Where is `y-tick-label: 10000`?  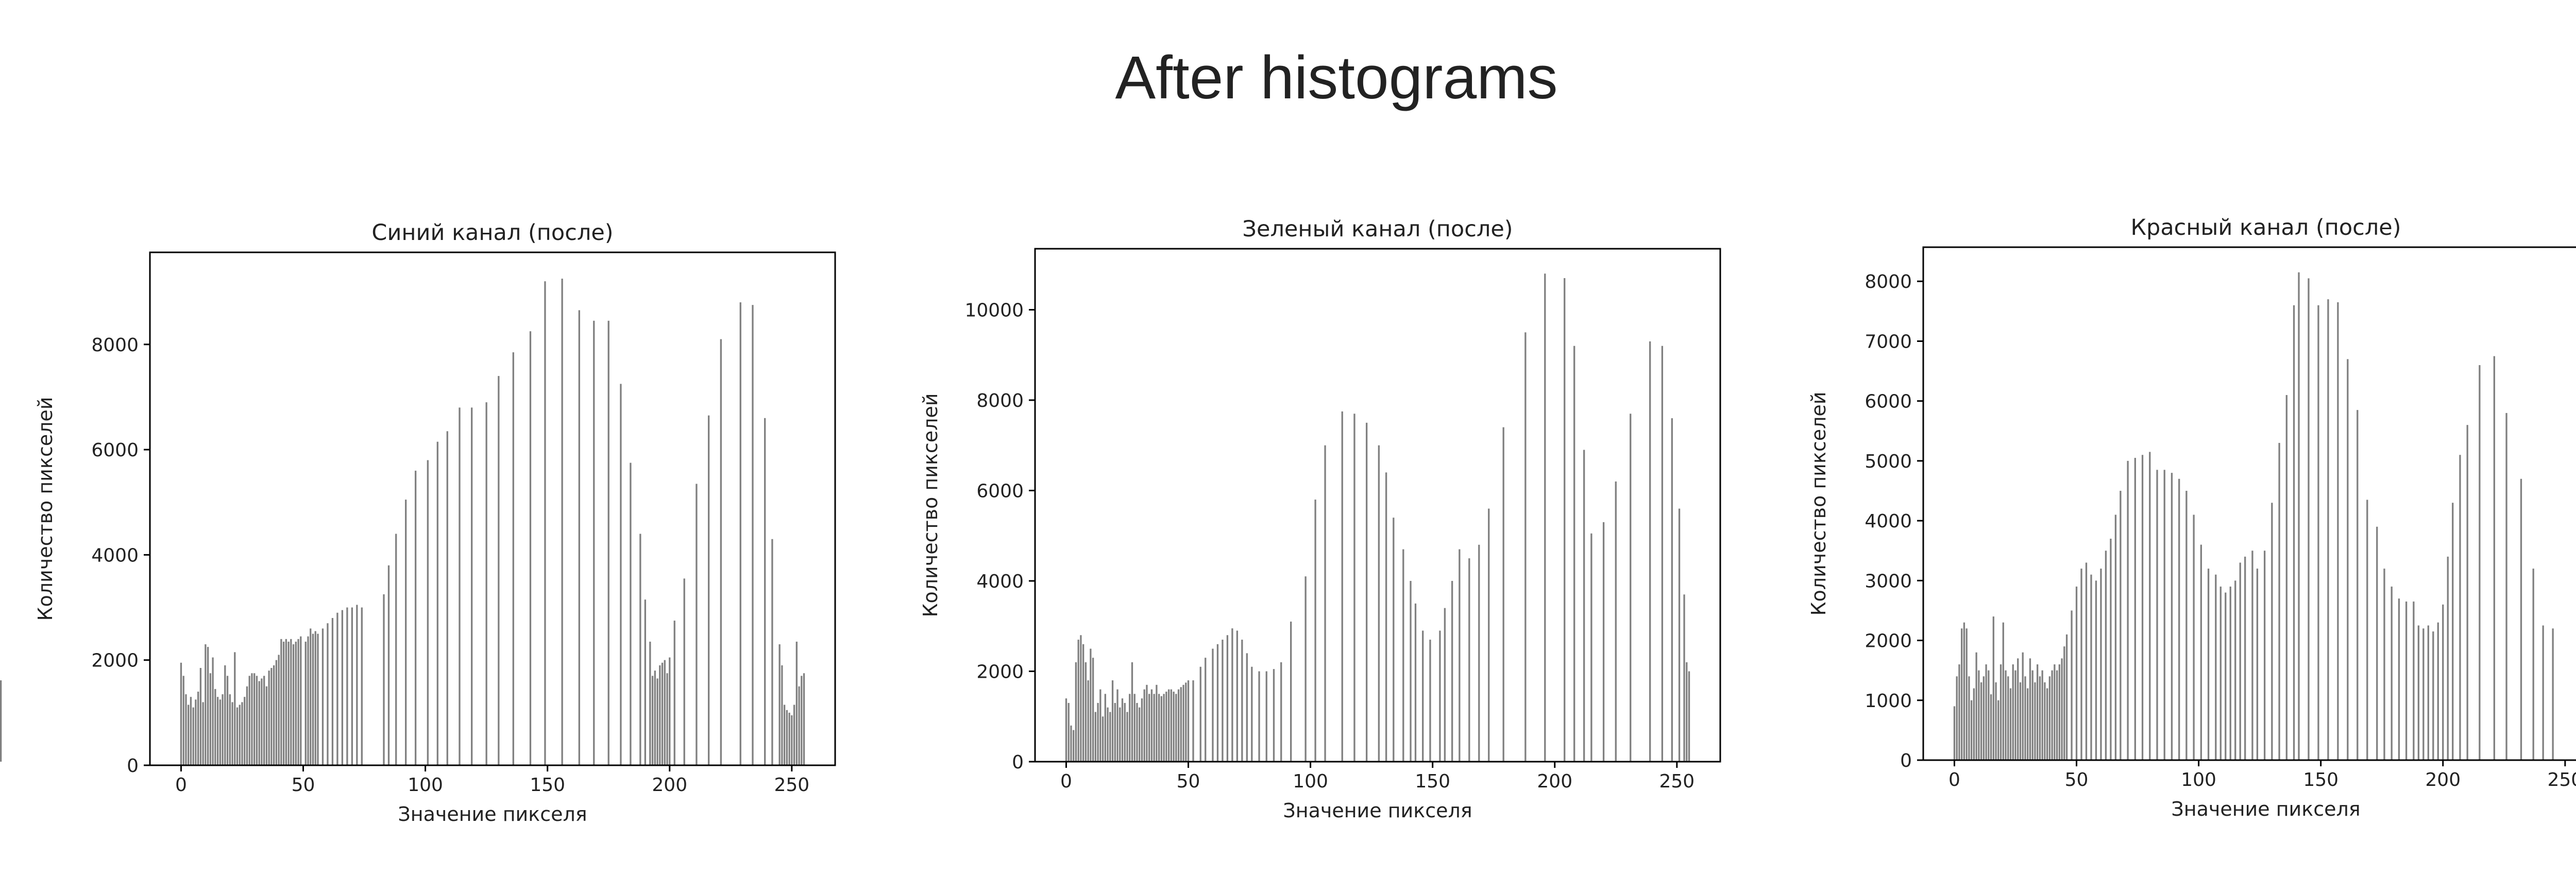 y-tick-label: 10000 is located at coordinates (994, 310).